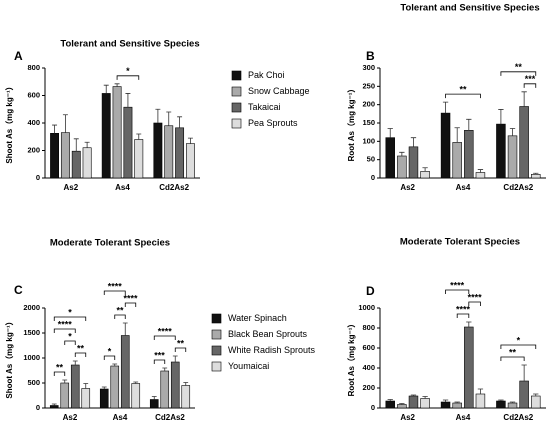 This screenshot has width=550, height=431. What do you see at coordinates (31, 307) in the screenshot?
I see `y-tick-label: 2000` at bounding box center [31, 307].